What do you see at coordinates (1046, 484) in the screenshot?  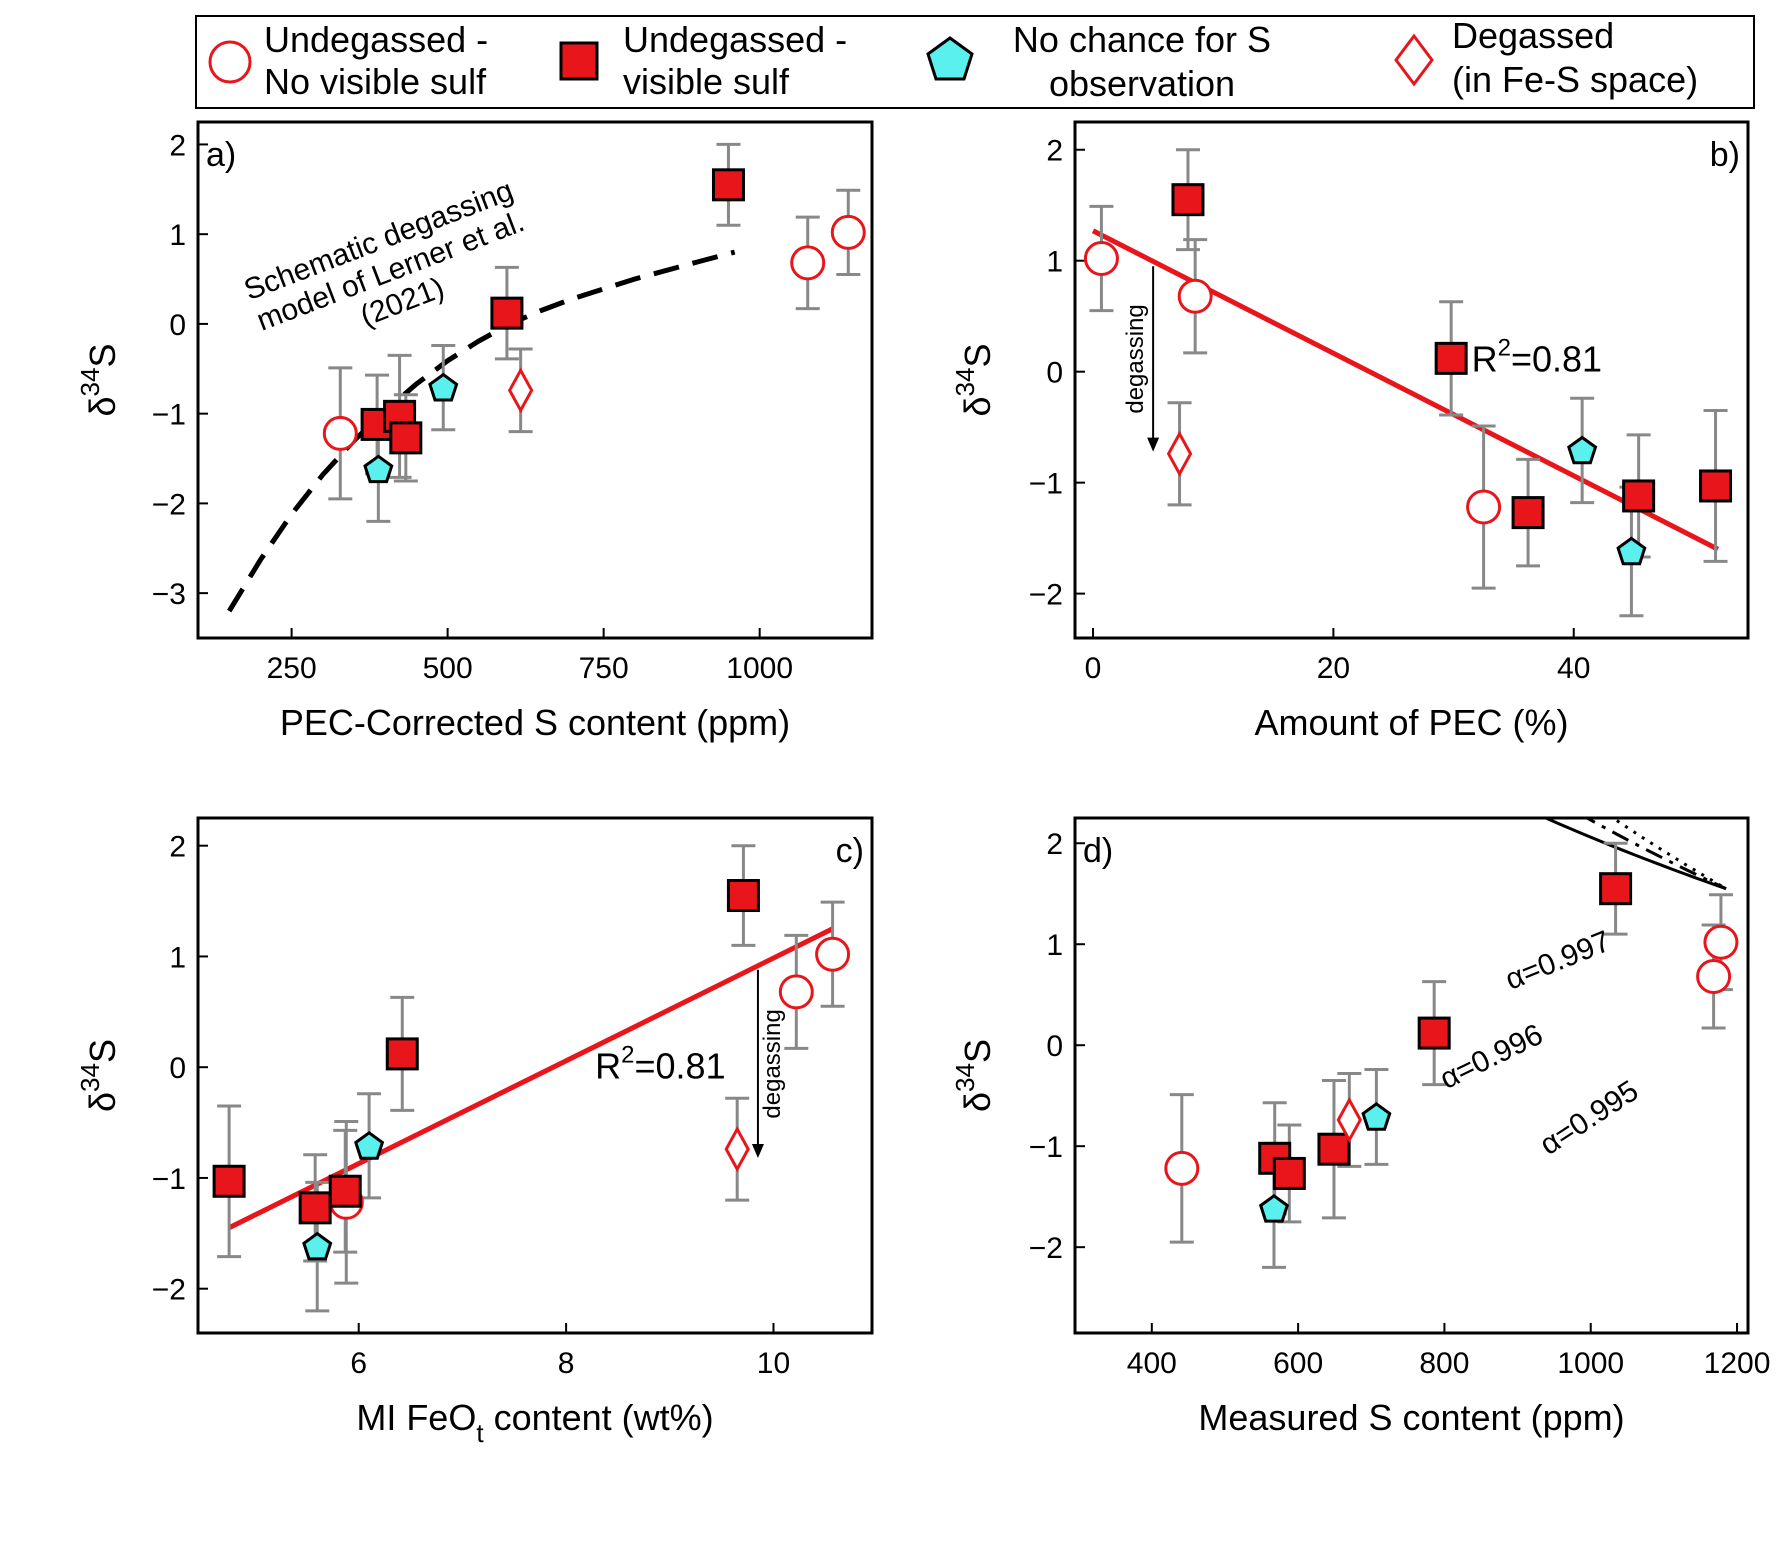 I see `y-tick-label-b--1: −1` at bounding box center [1046, 484].